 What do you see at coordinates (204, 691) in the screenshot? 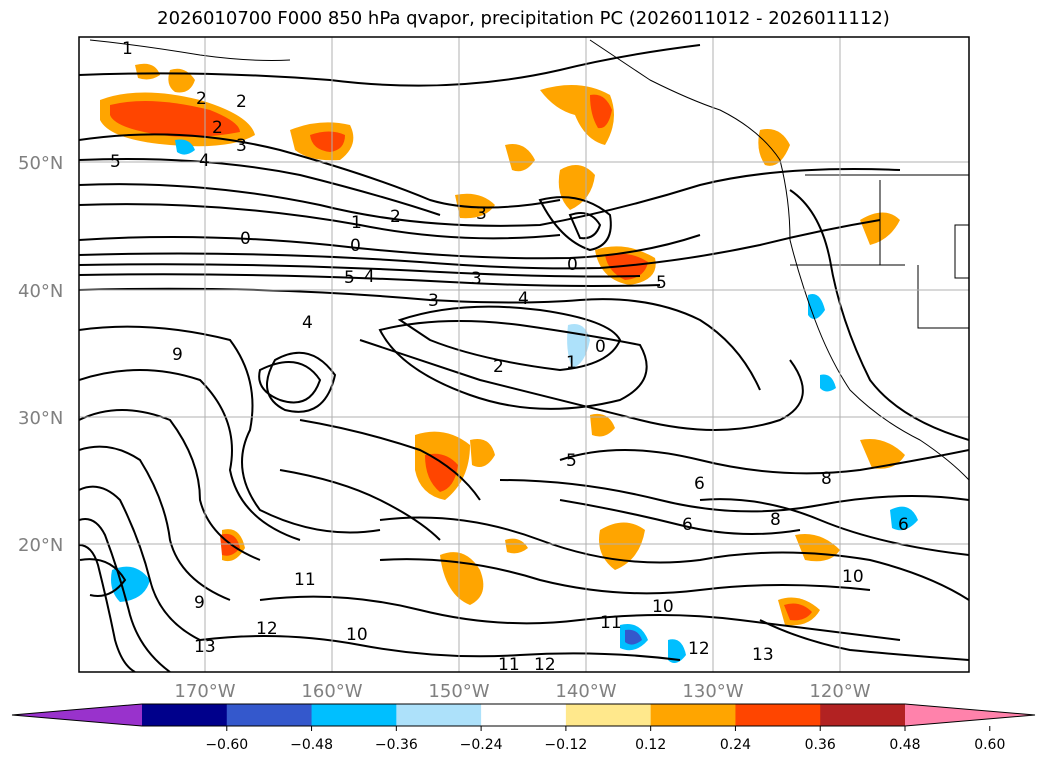
I see `lon-label-170w: 170°W` at bounding box center [204, 691].